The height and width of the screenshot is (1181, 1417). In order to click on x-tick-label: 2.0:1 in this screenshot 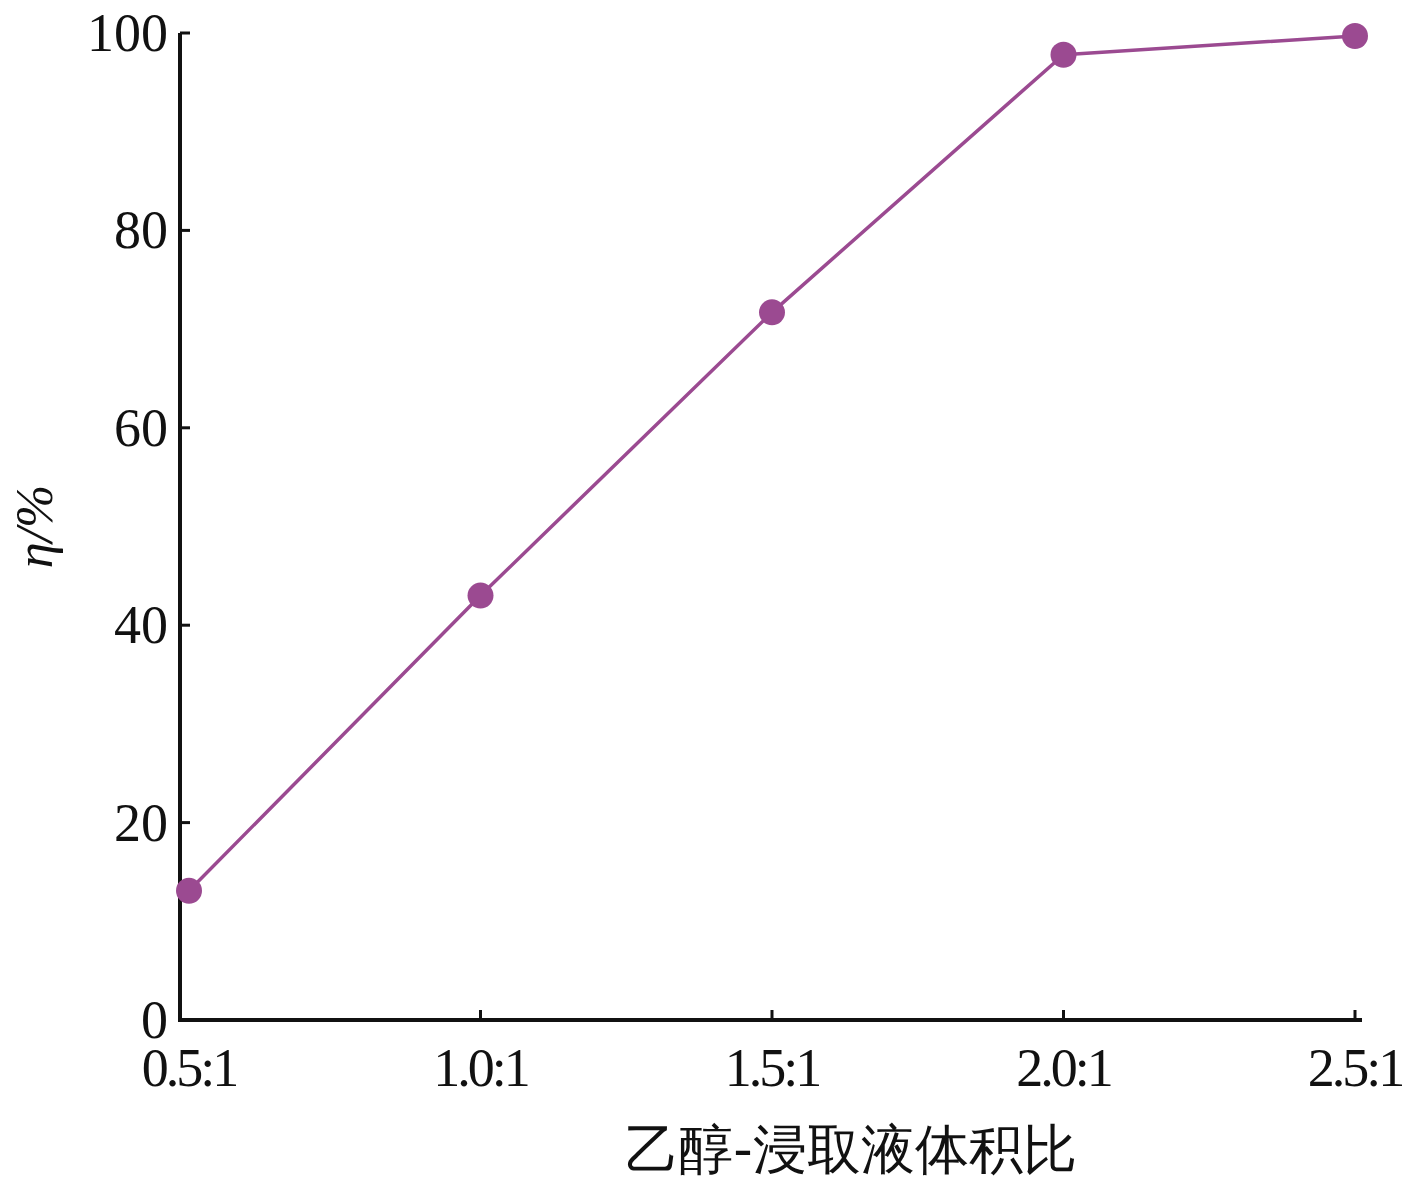, I will do `click(1063, 1068)`.